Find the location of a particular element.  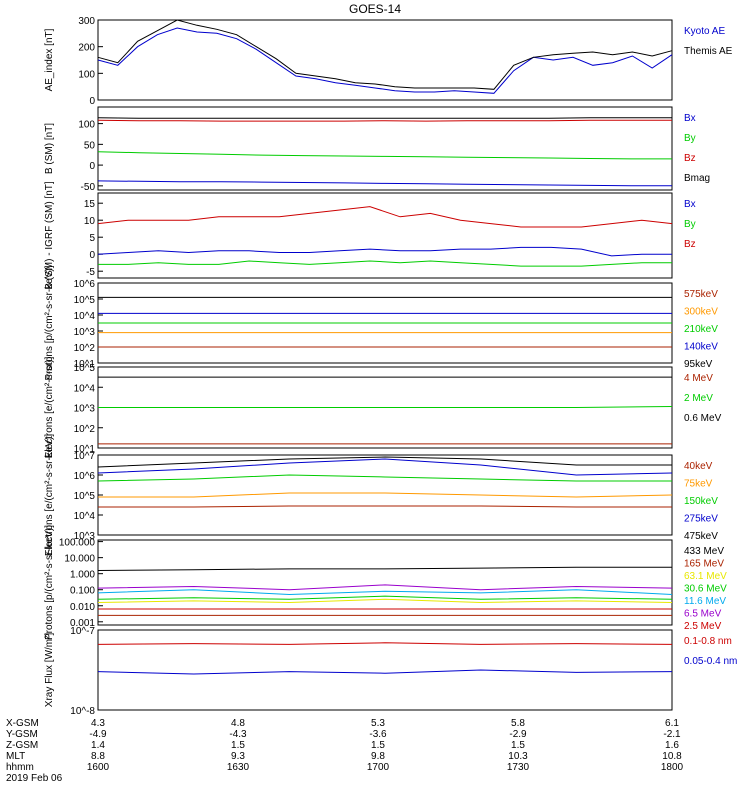

legend-entry: 40keV is located at coordinates (698, 466).